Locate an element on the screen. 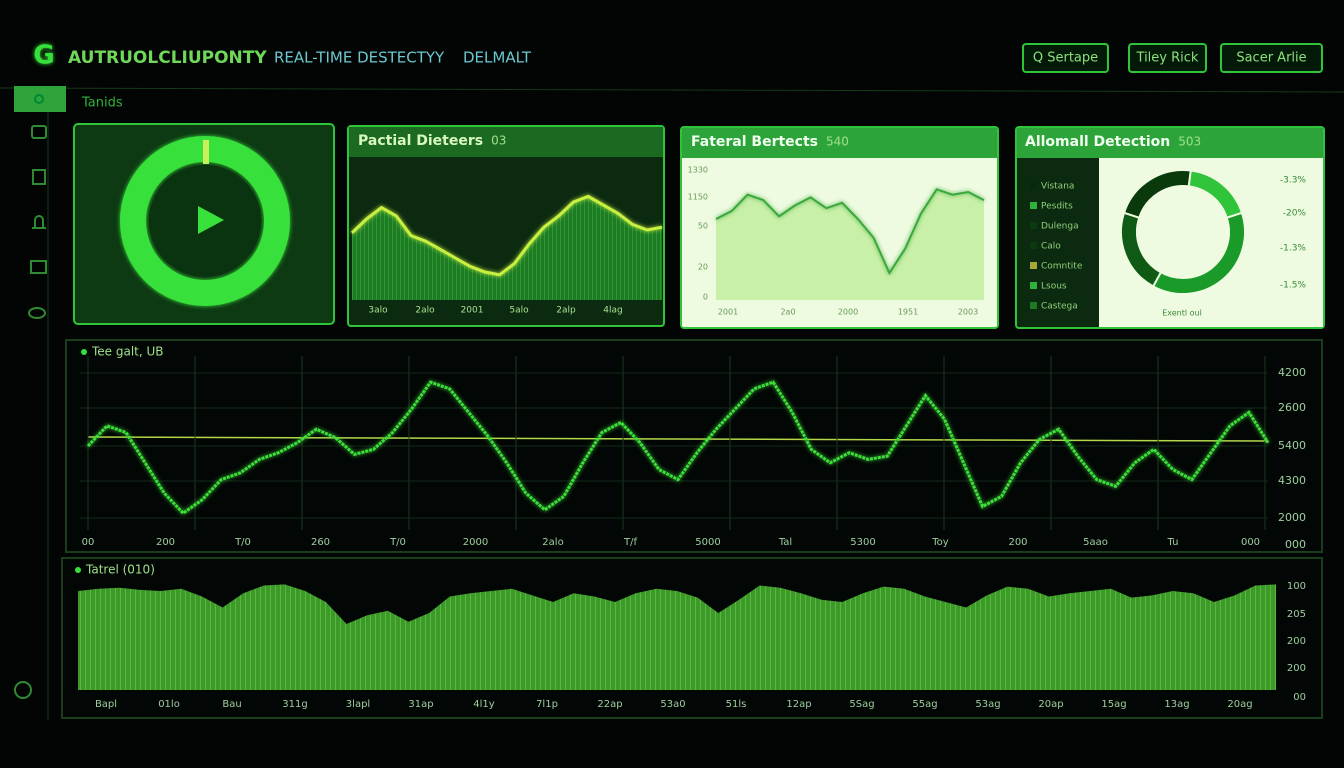 This screenshot has width=1344, height=768. y-label: 20 is located at coordinates (703, 267).